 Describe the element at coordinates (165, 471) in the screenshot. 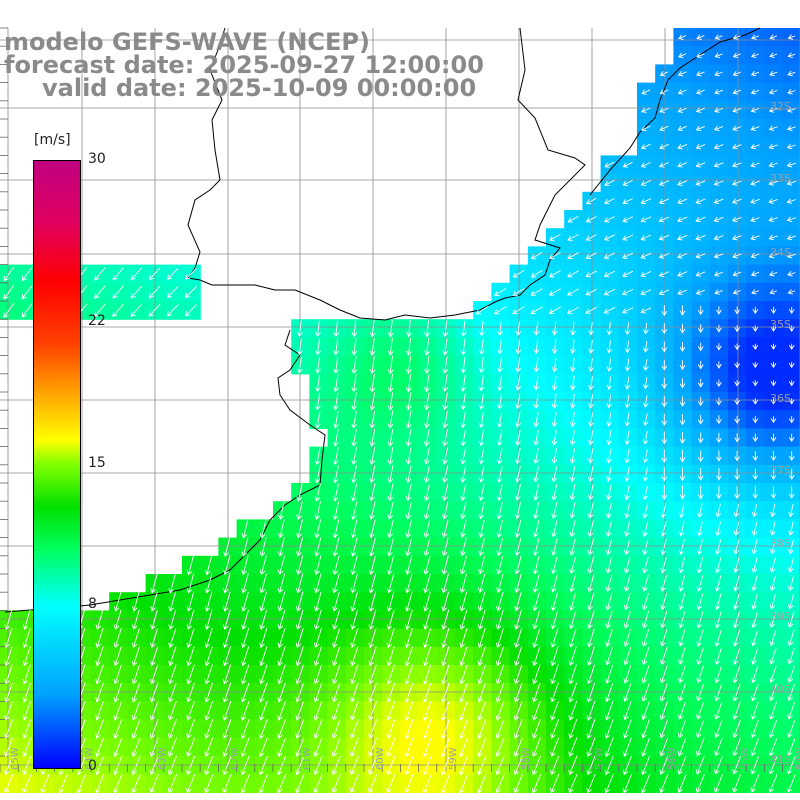

I see `coastline-south` at that location.